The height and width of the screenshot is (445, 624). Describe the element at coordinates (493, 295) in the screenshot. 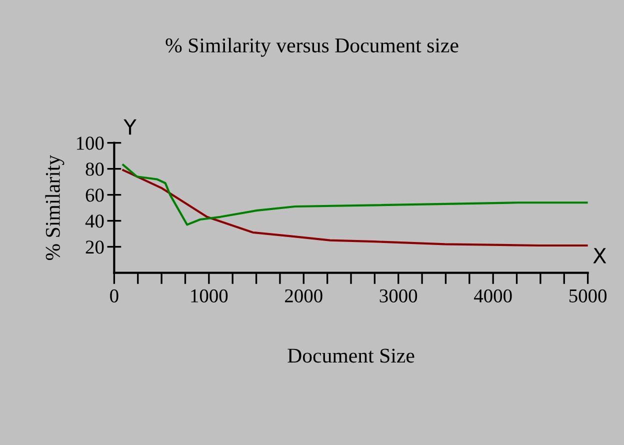

I see `x-tick-label: 4000` at that location.